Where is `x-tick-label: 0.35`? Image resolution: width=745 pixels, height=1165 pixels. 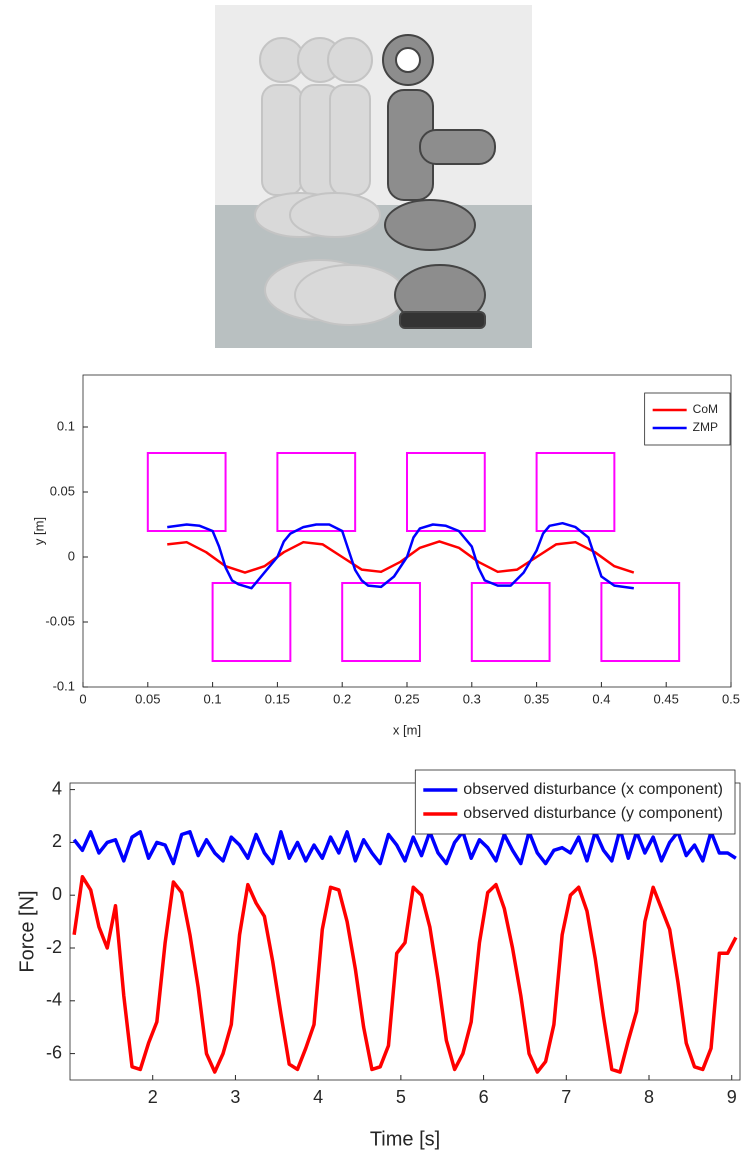
x-tick-label: 0.35 is located at coordinates (536, 698).